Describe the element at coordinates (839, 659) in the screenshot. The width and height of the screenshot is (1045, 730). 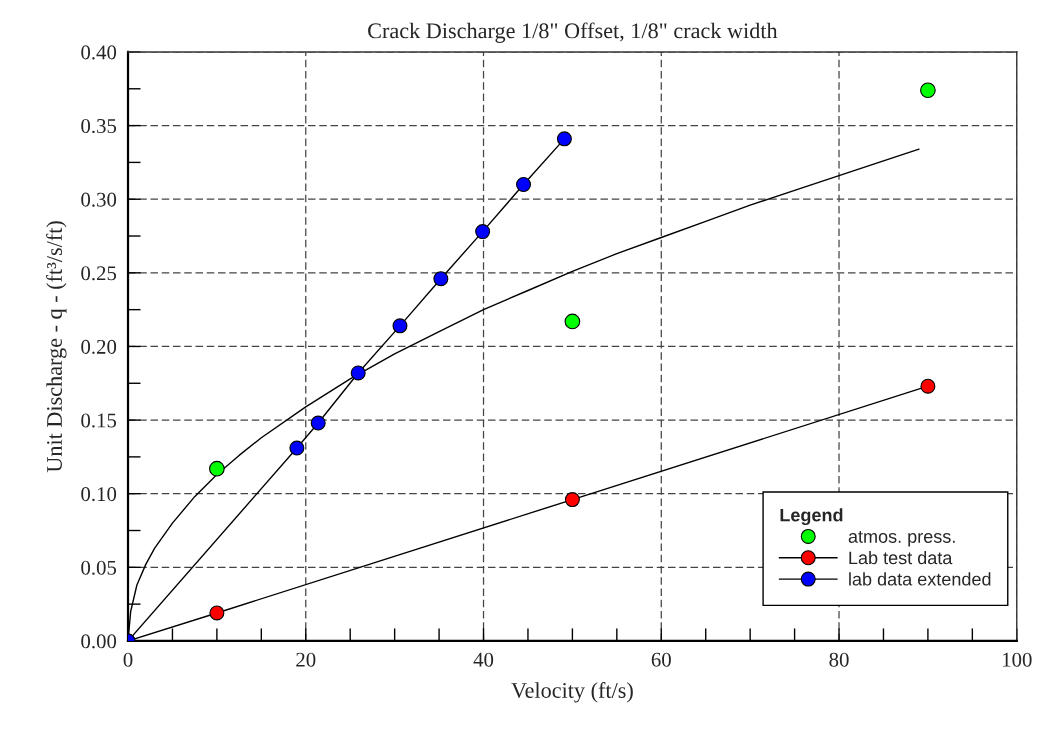
I see `x-tick-label: 80` at that location.